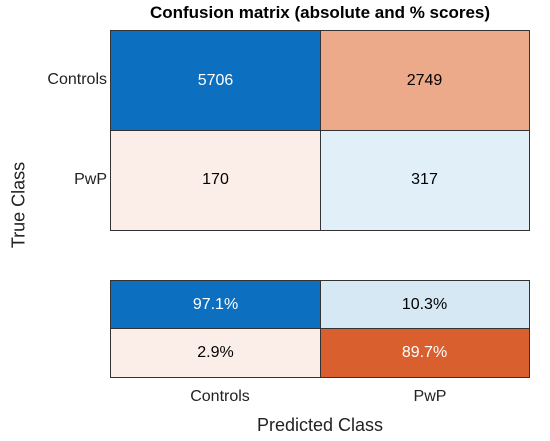 Image resolution: width=550 pixels, height=441 pixels. I want to click on col-label-pwp: PwP, so click(430, 396).